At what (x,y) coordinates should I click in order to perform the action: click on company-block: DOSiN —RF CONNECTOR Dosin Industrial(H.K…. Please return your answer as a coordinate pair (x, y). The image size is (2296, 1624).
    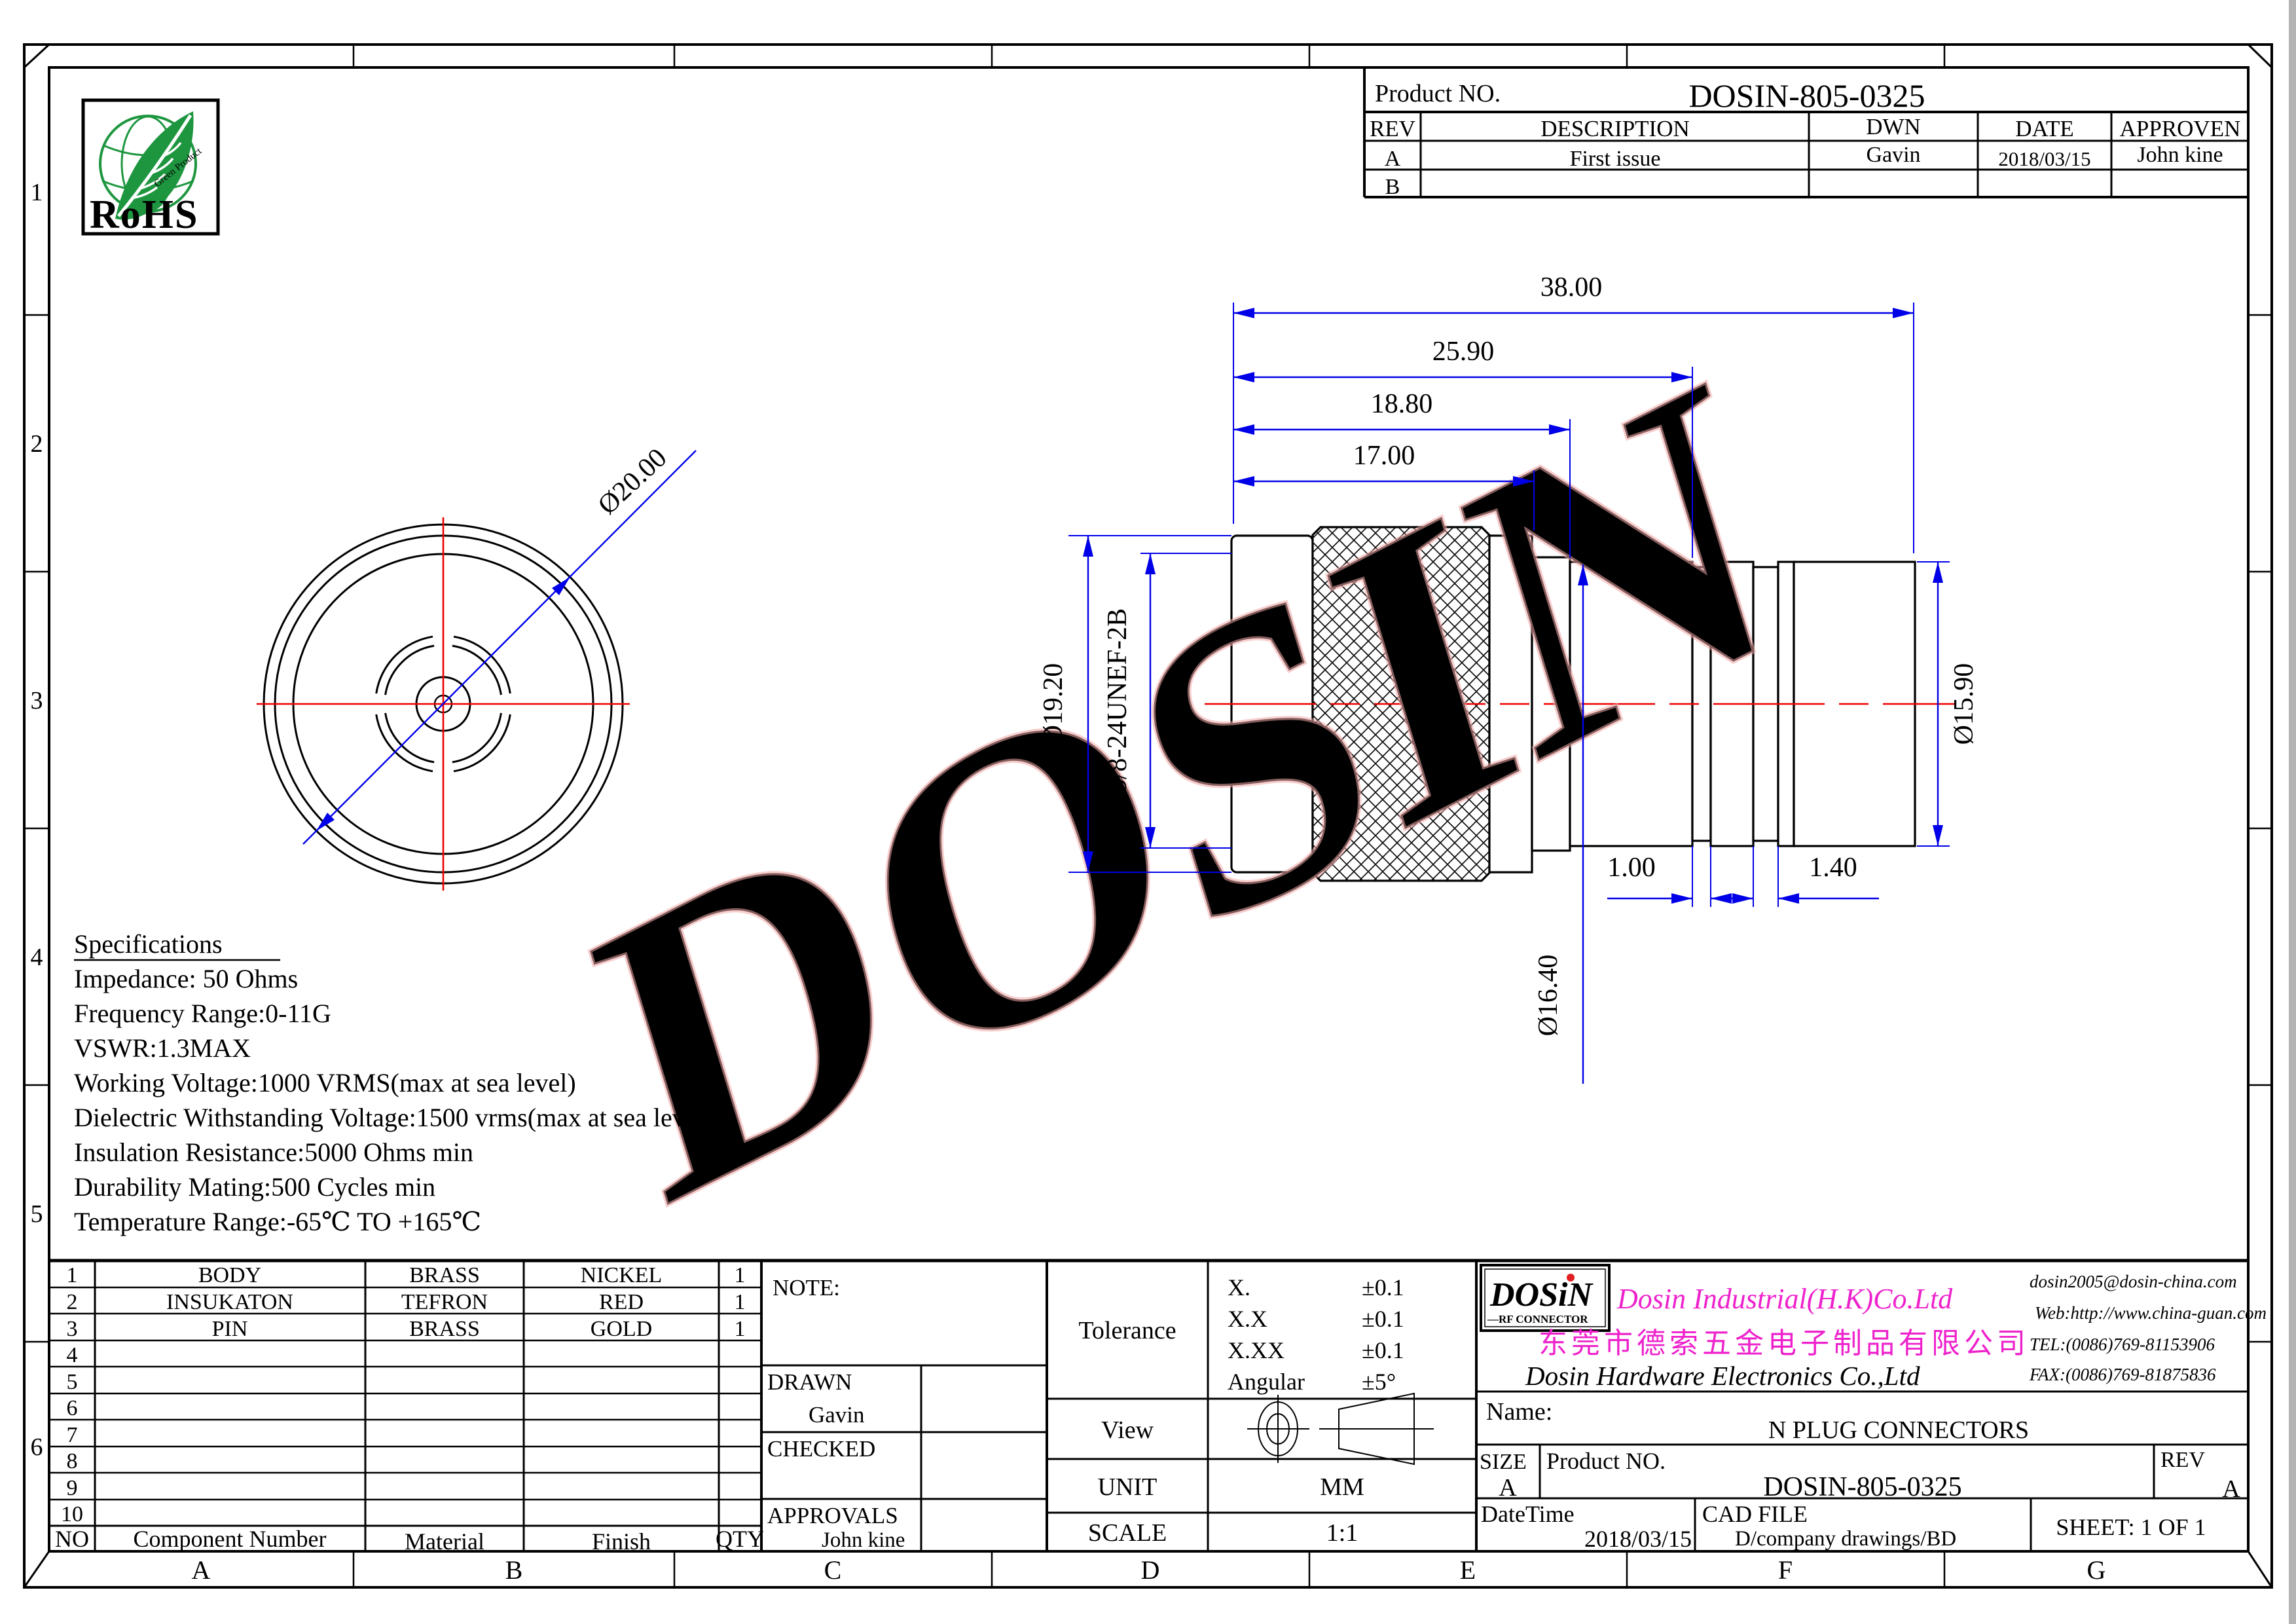
    Looking at the image, I should click on (1873, 1327).